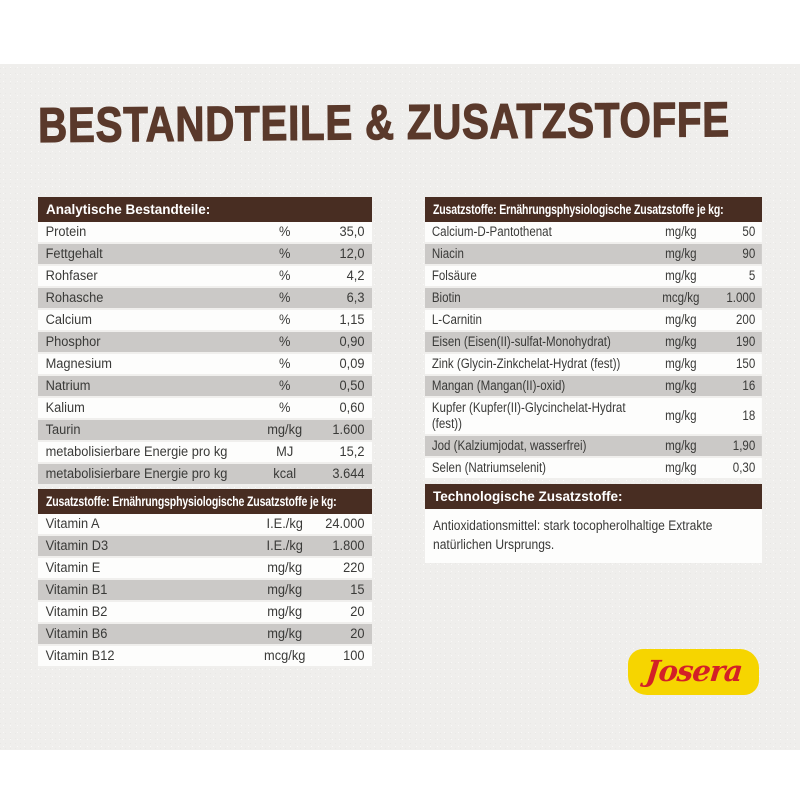 The width and height of the screenshot is (800, 800). What do you see at coordinates (357, 589) in the screenshot?
I see `row-value: 15` at bounding box center [357, 589].